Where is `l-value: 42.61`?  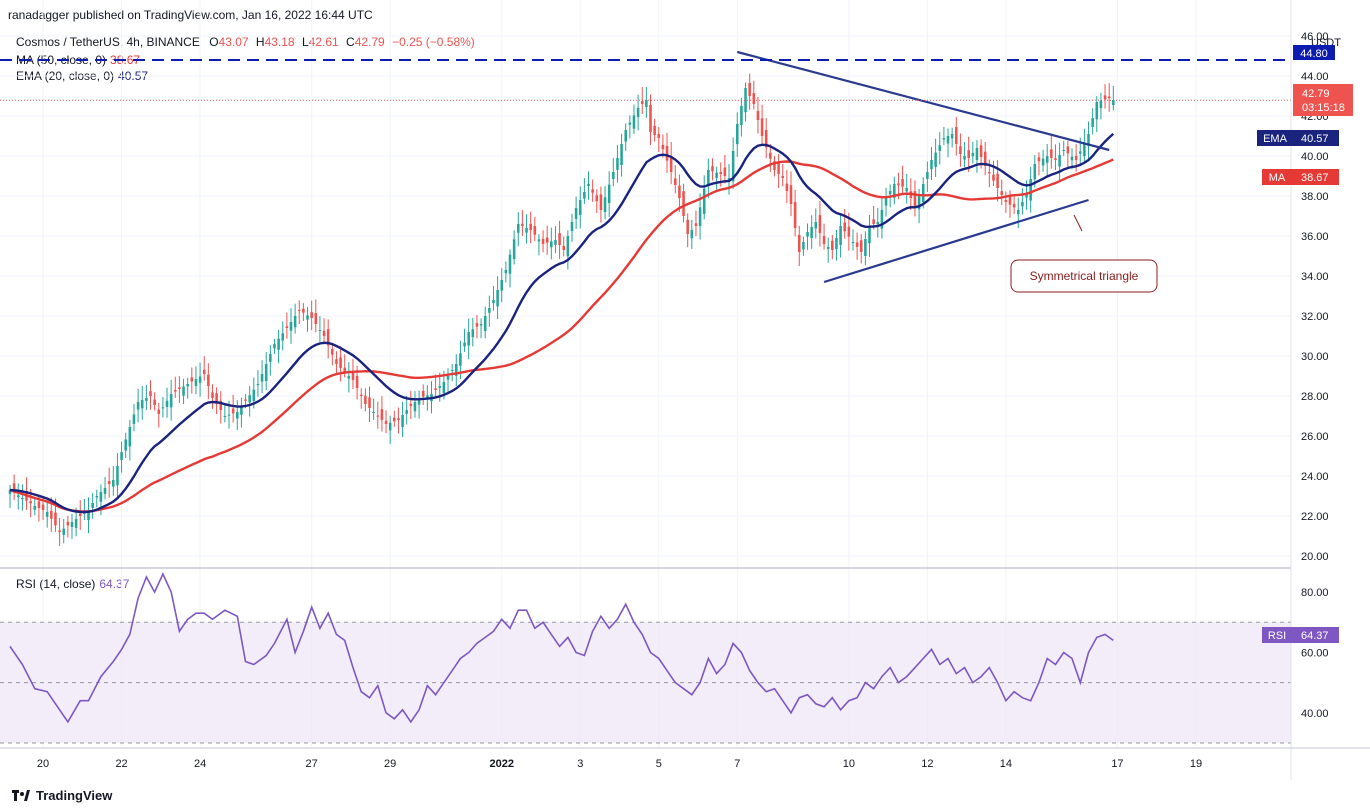 l-value: 42.61 is located at coordinates (323, 42).